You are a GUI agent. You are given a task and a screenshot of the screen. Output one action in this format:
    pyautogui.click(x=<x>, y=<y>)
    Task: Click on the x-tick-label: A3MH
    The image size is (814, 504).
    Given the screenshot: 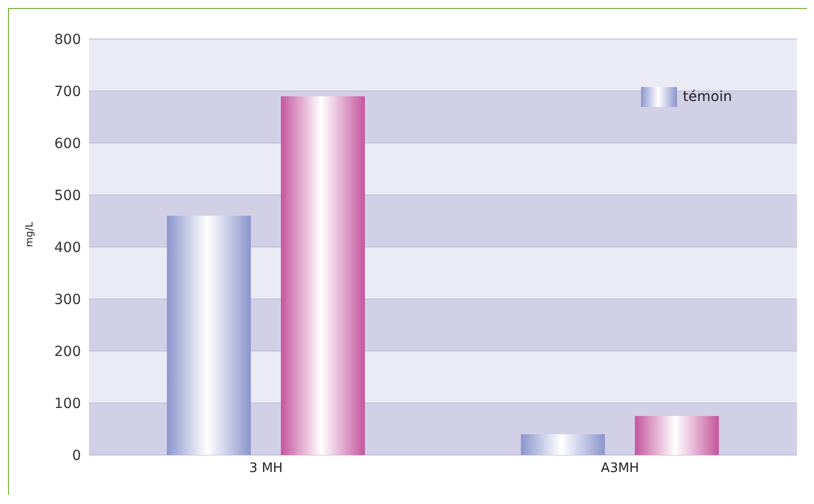 What is the action you would take?
    pyautogui.click(x=620, y=468)
    